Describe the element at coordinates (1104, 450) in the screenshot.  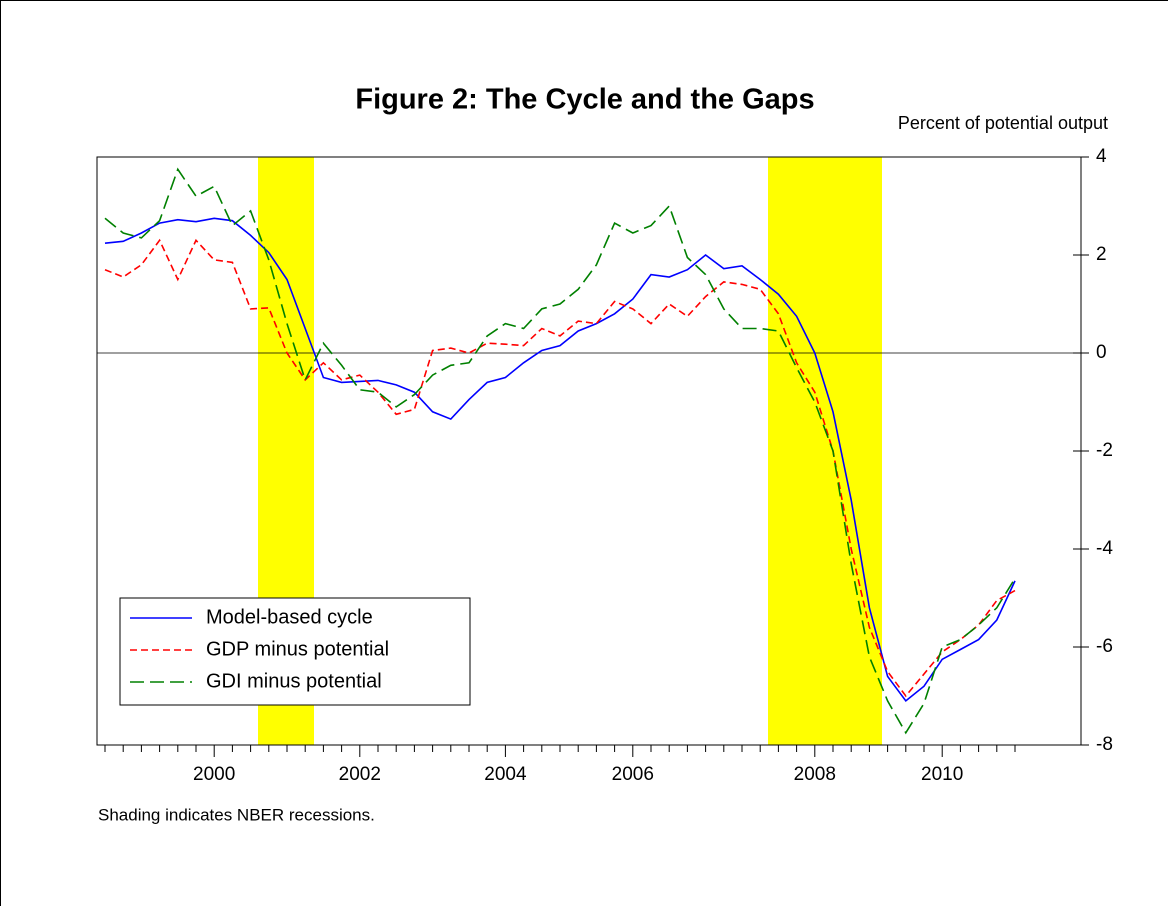
I see `y-tick-label: -2` at that location.